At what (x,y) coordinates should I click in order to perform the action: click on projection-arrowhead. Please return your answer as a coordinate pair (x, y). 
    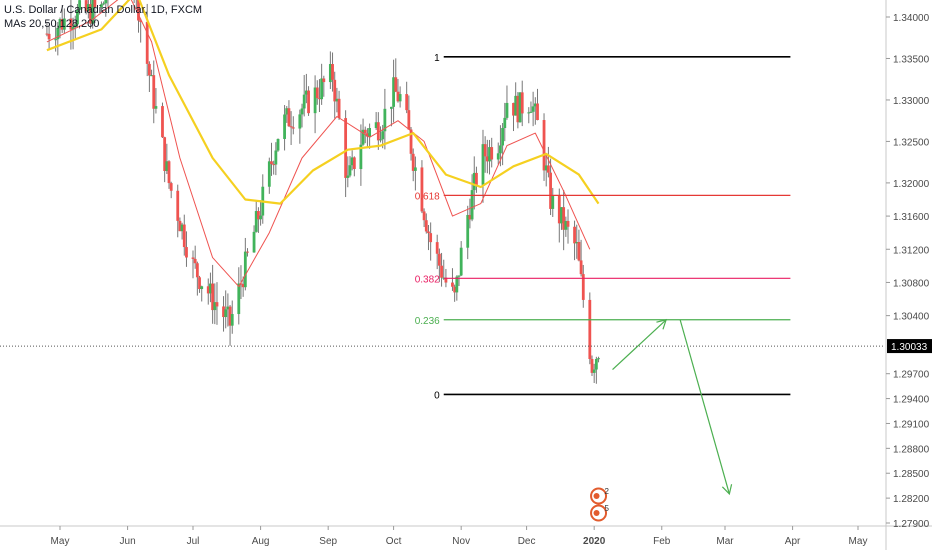
    Looking at the image, I should click on (662, 324).